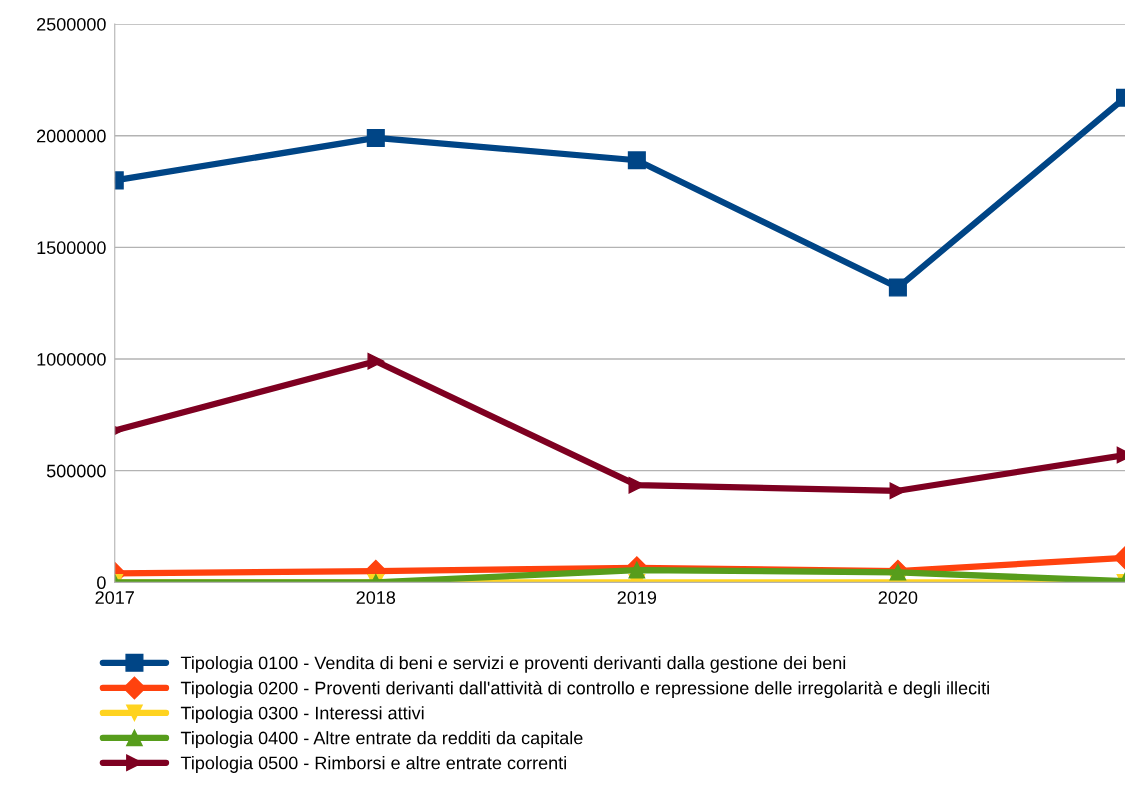  I want to click on y-tick-label: 0, so click(101, 583).